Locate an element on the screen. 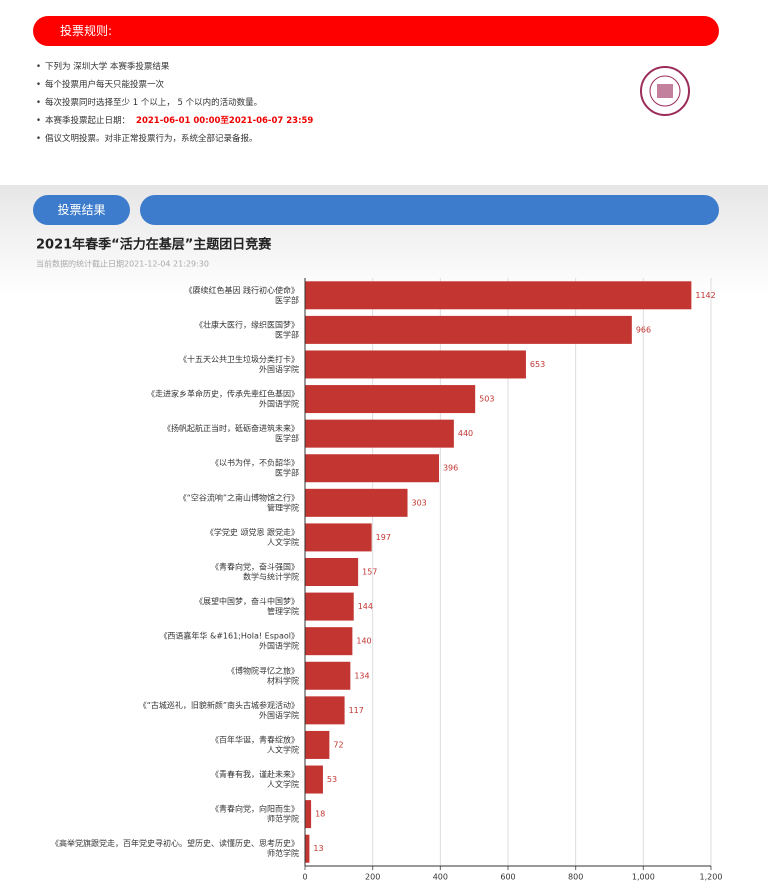 Image resolution: width=768 pixels, height=890 pixels. x-tick-label: 1,200 is located at coordinates (711, 877).